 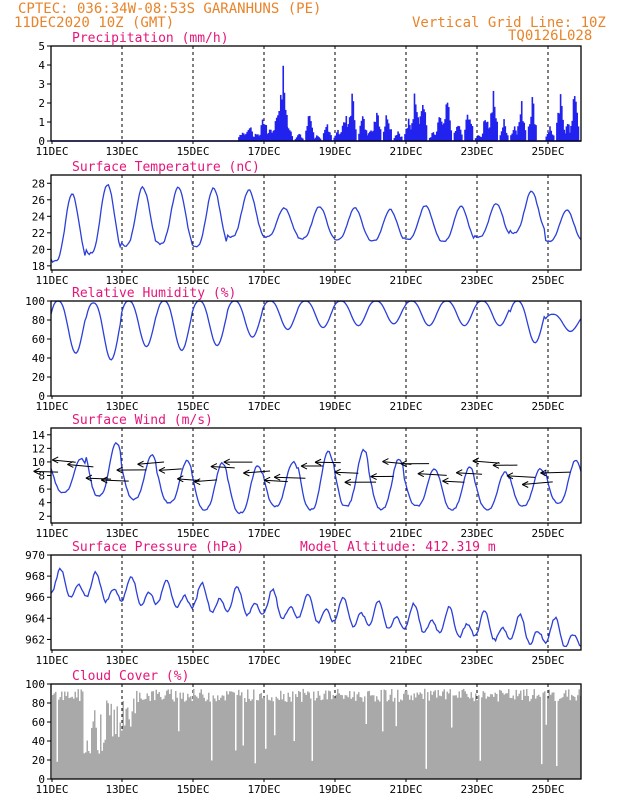 I want to click on x-tick-label: 23DEC, so click(x=476, y=660).